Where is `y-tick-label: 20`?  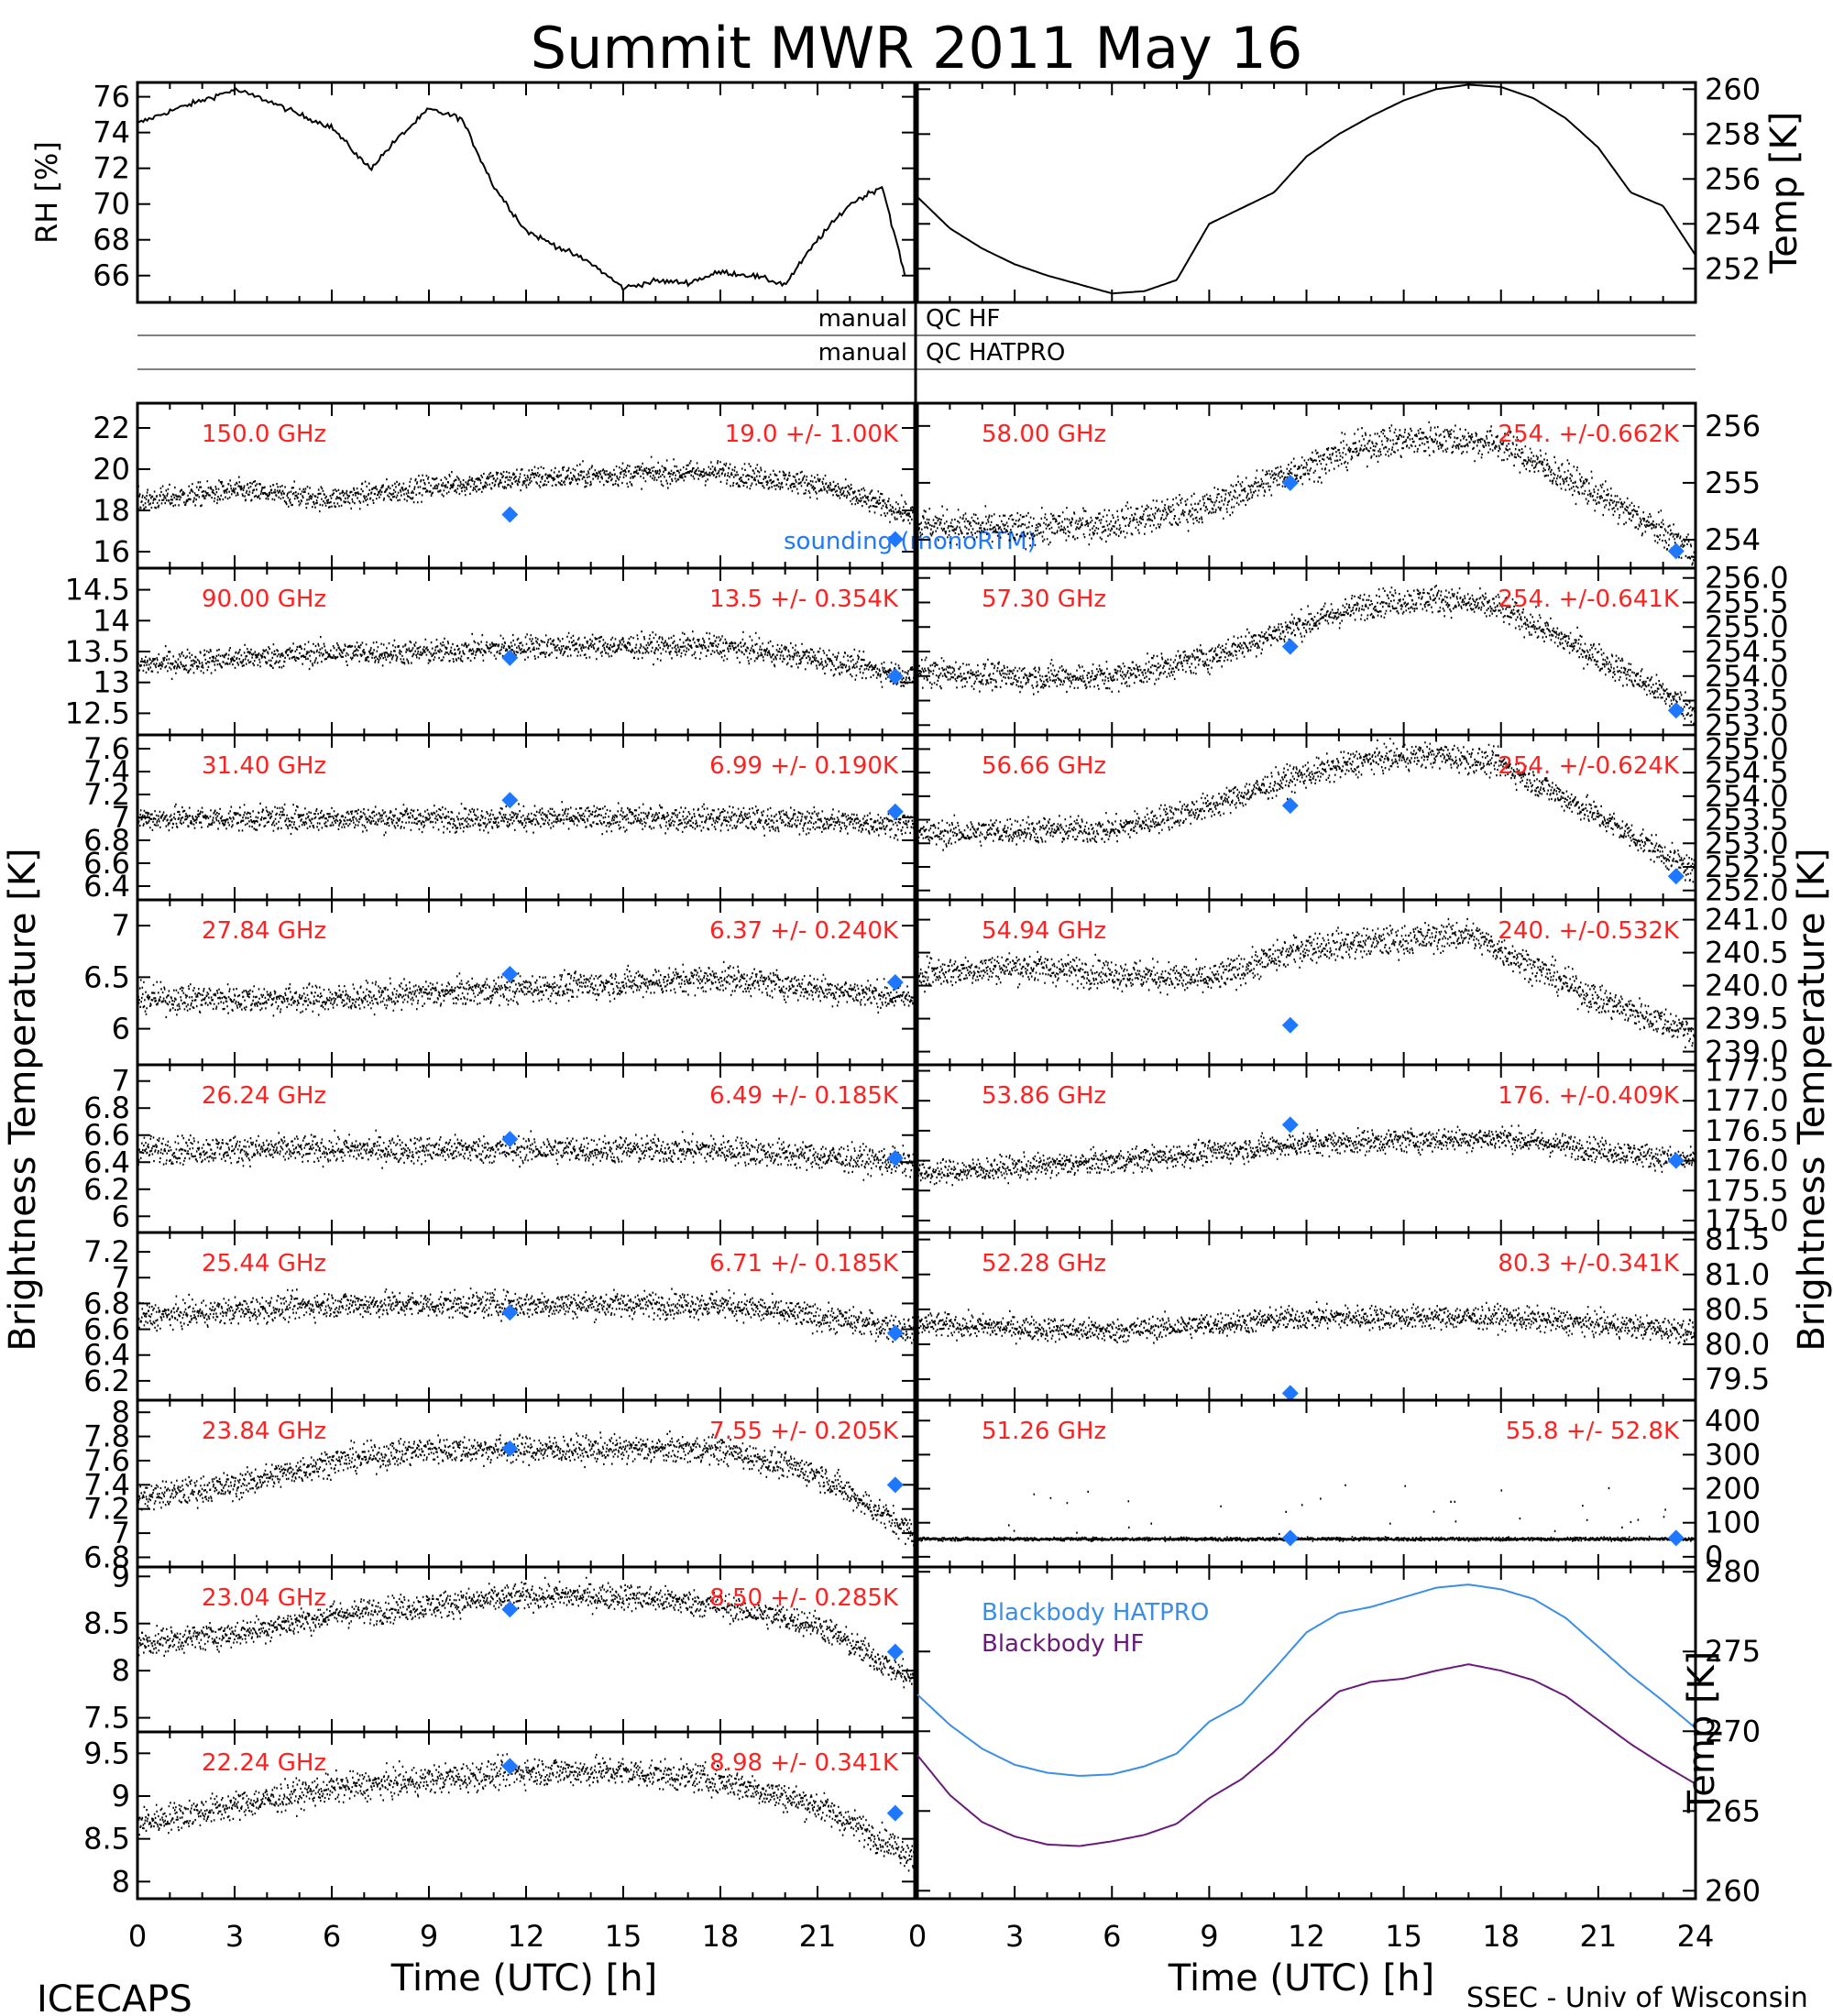 y-tick-label: 20 is located at coordinates (111, 469).